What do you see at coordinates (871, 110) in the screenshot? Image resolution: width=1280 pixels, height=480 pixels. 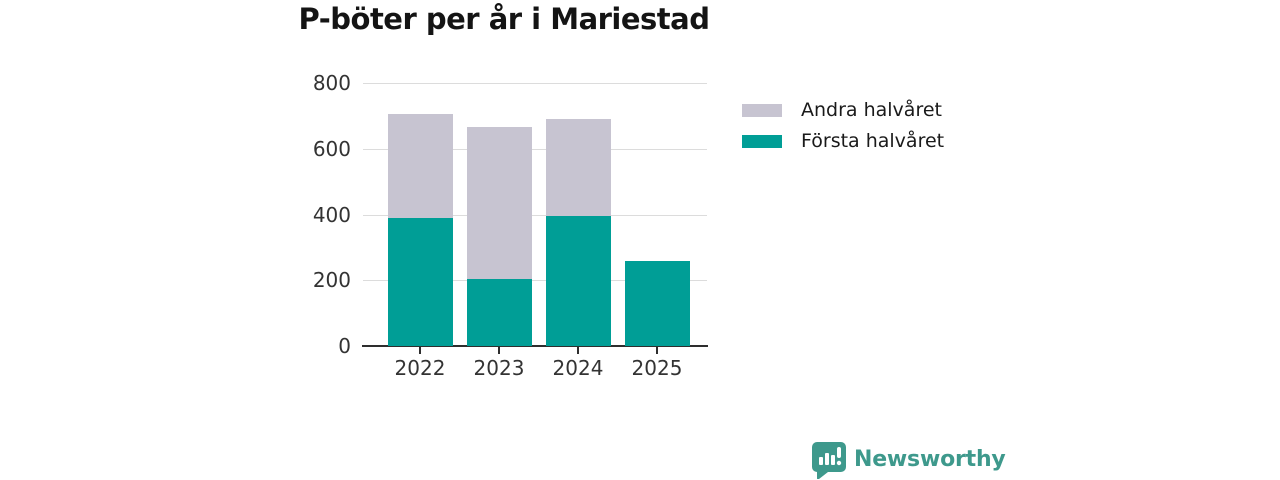 I see `legend-label: Andra halvåret` at bounding box center [871, 110].